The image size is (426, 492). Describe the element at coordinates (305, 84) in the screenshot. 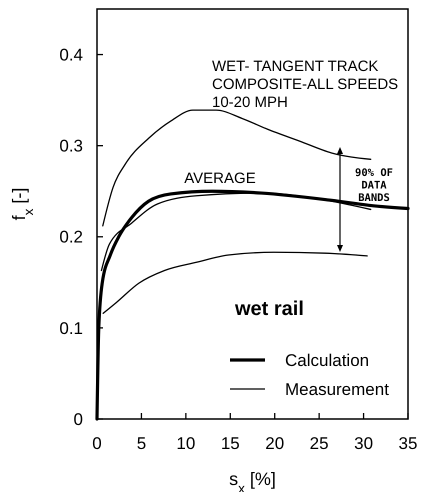

I see `annotation: WET- TANGENT TRACK COMPOSITE-ALL SPEEDS 10-20 MPH` at that location.